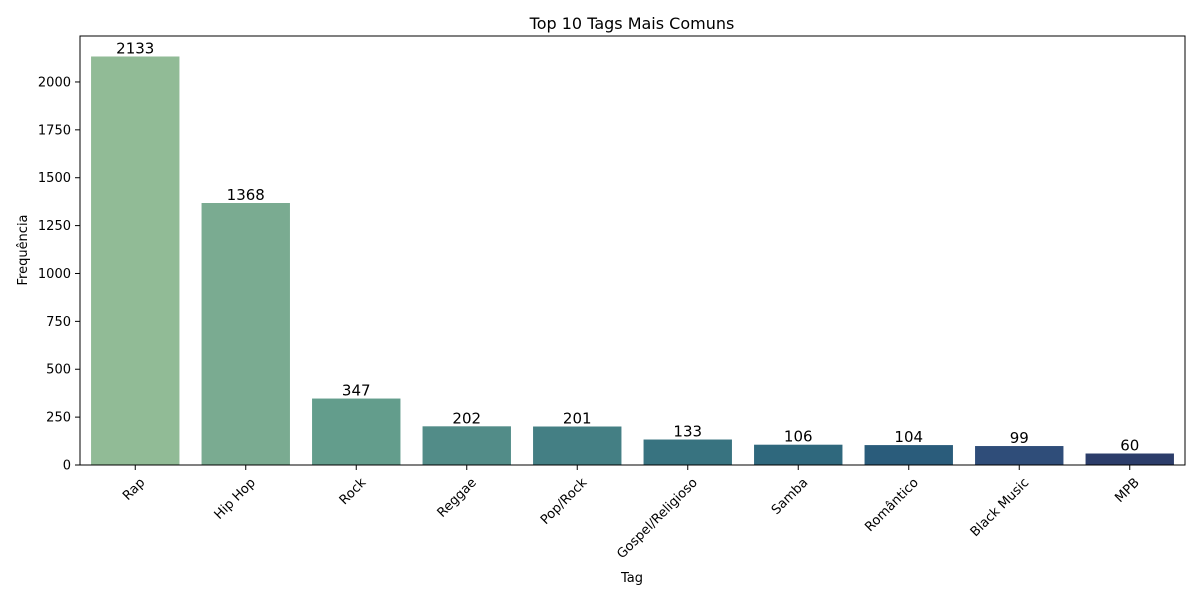 Image resolution: width=1200 pixels, height=600 pixels. I want to click on x-tick-label-1: Hip Hop, so click(235, 498).